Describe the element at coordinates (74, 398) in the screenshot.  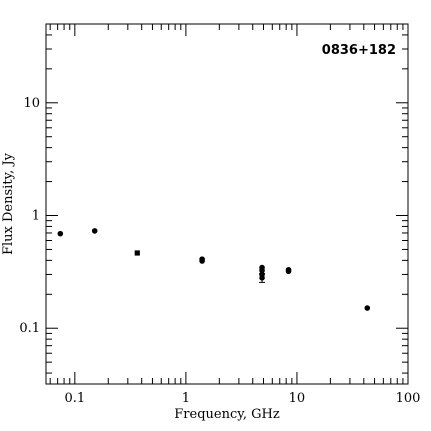
I see `x-tick-label: 0.1` at that location.